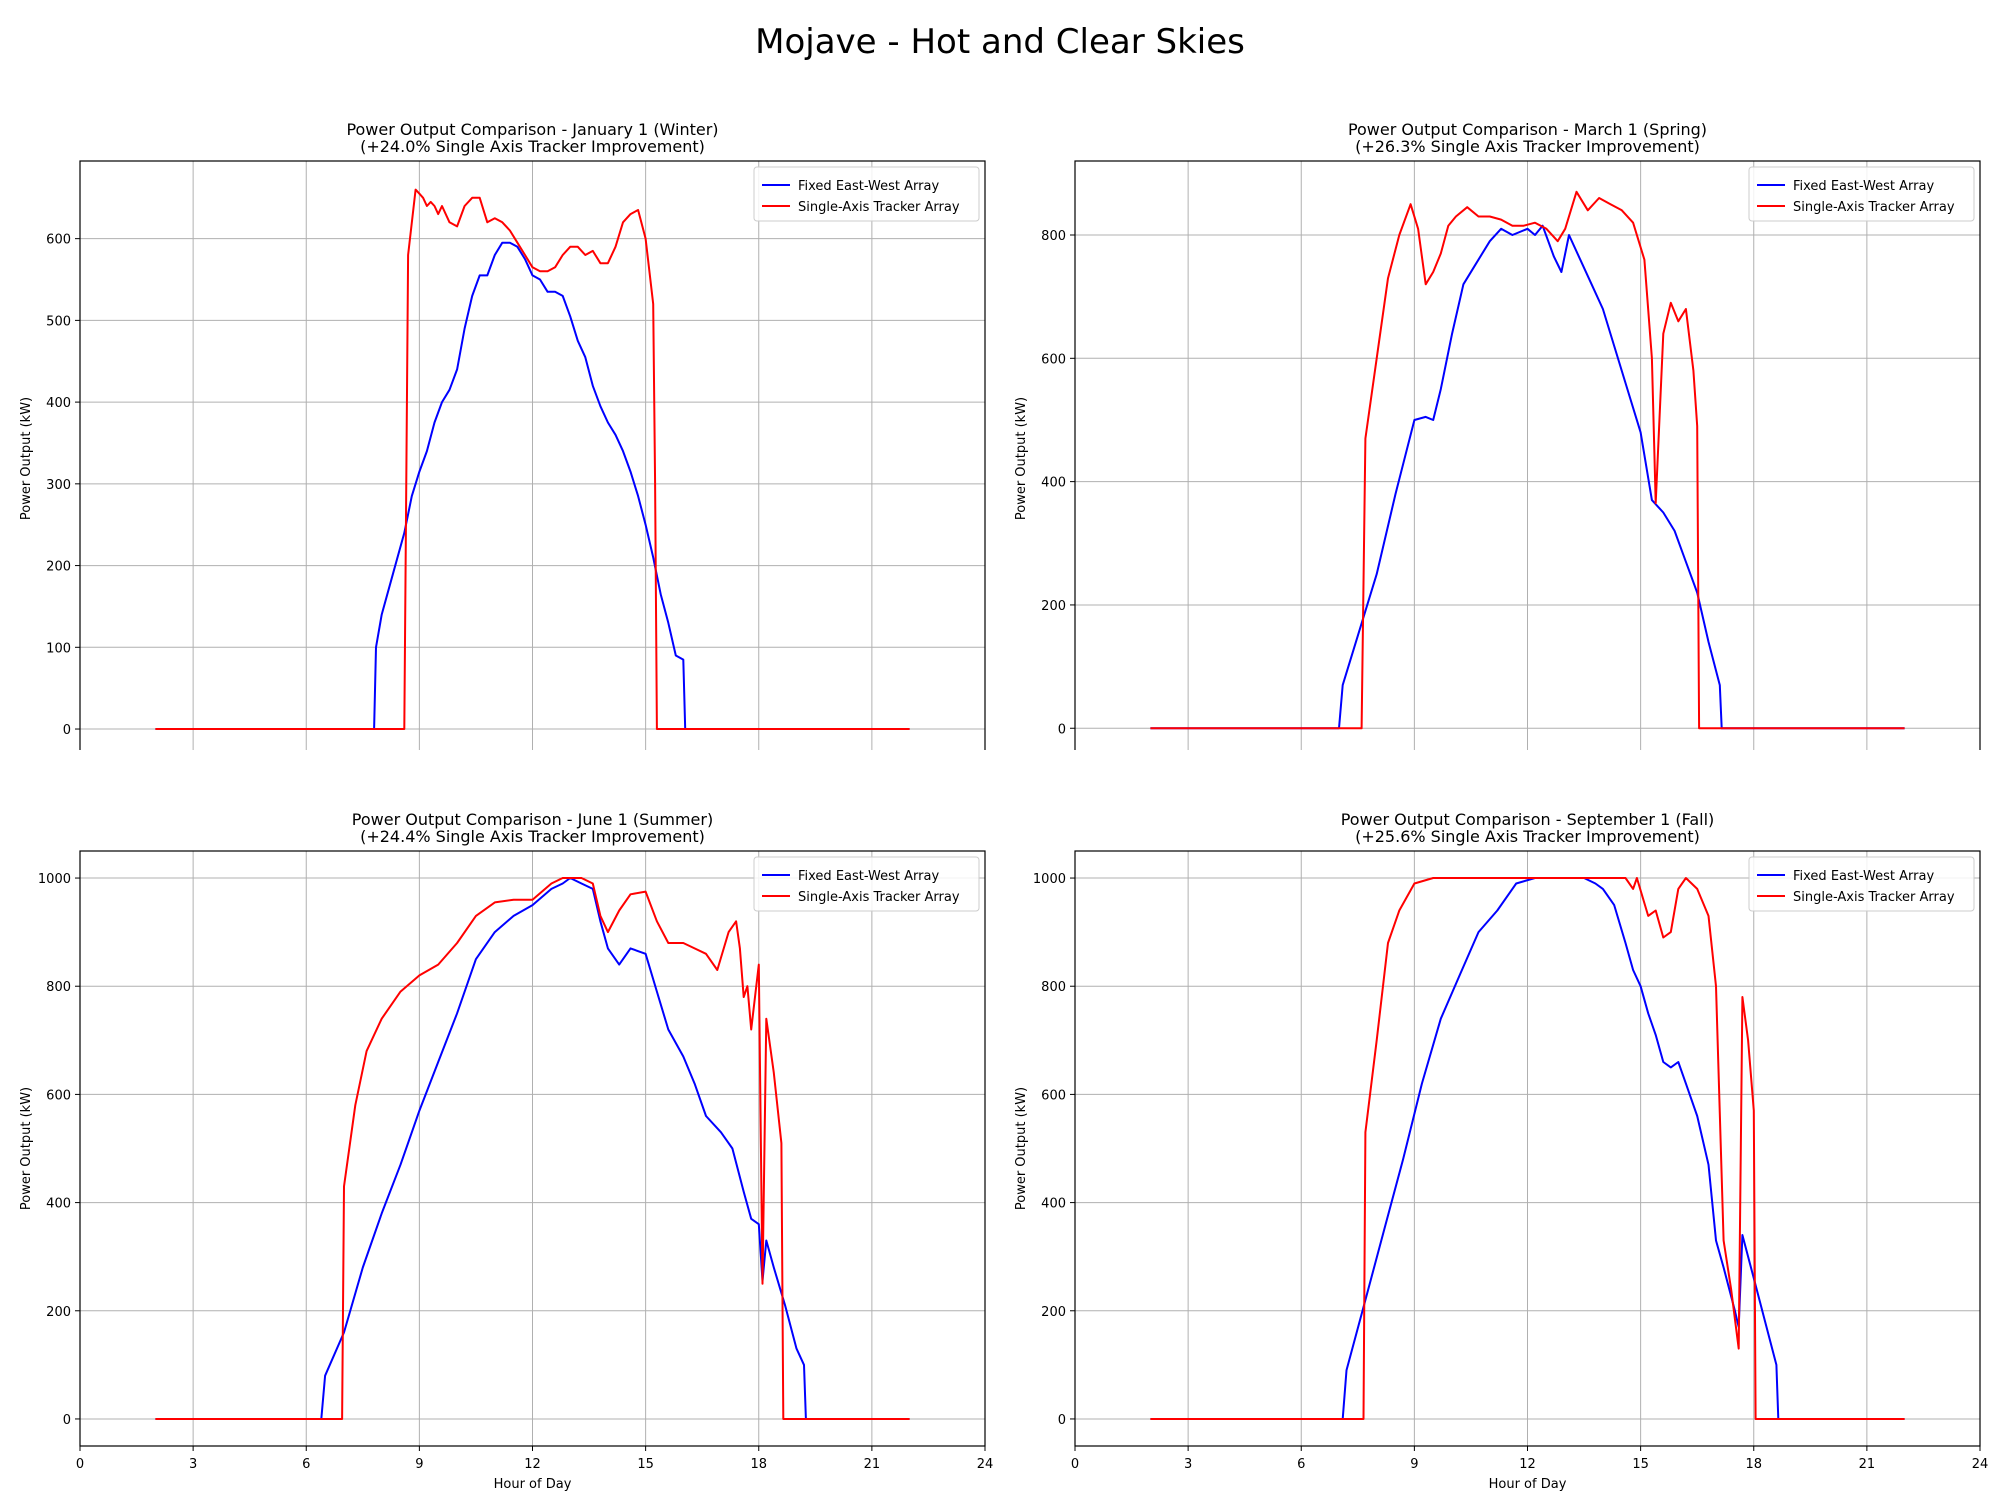 The height and width of the screenshot is (1500, 2000). I want to click on chart-subtitle: (+25.6% Single Axis Tracker Improvement), so click(1527, 836).